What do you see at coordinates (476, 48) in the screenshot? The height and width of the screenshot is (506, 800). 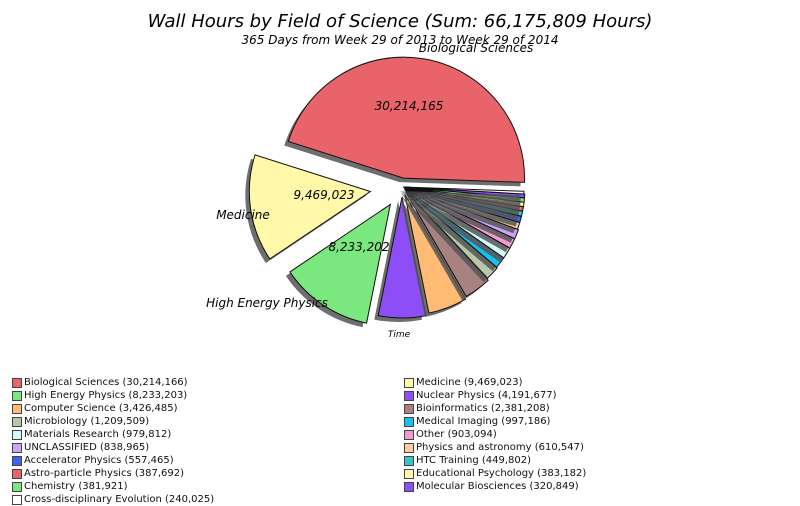 I see `slice-name-label: Biological Sciences` at bounding box center [476, 48].